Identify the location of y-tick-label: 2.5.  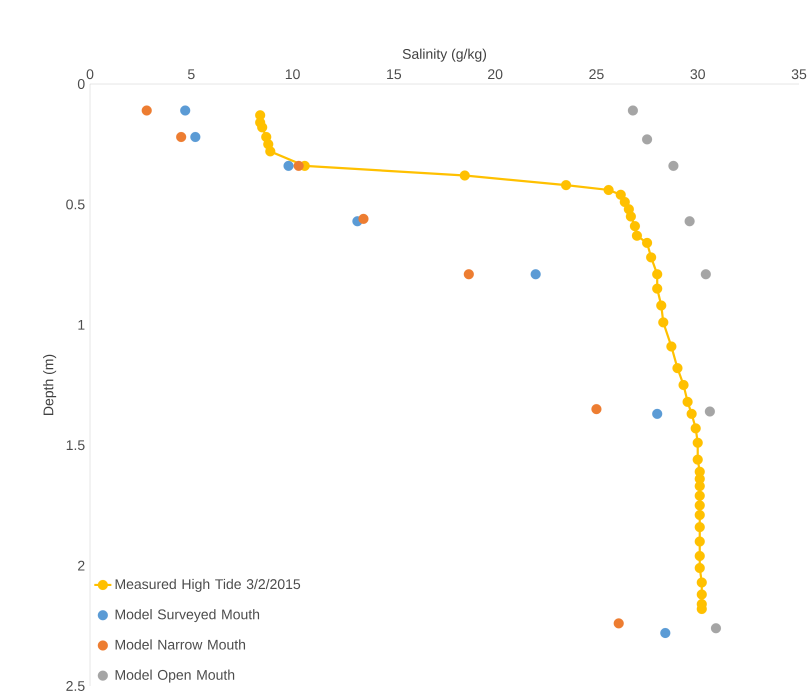
(75, 686).